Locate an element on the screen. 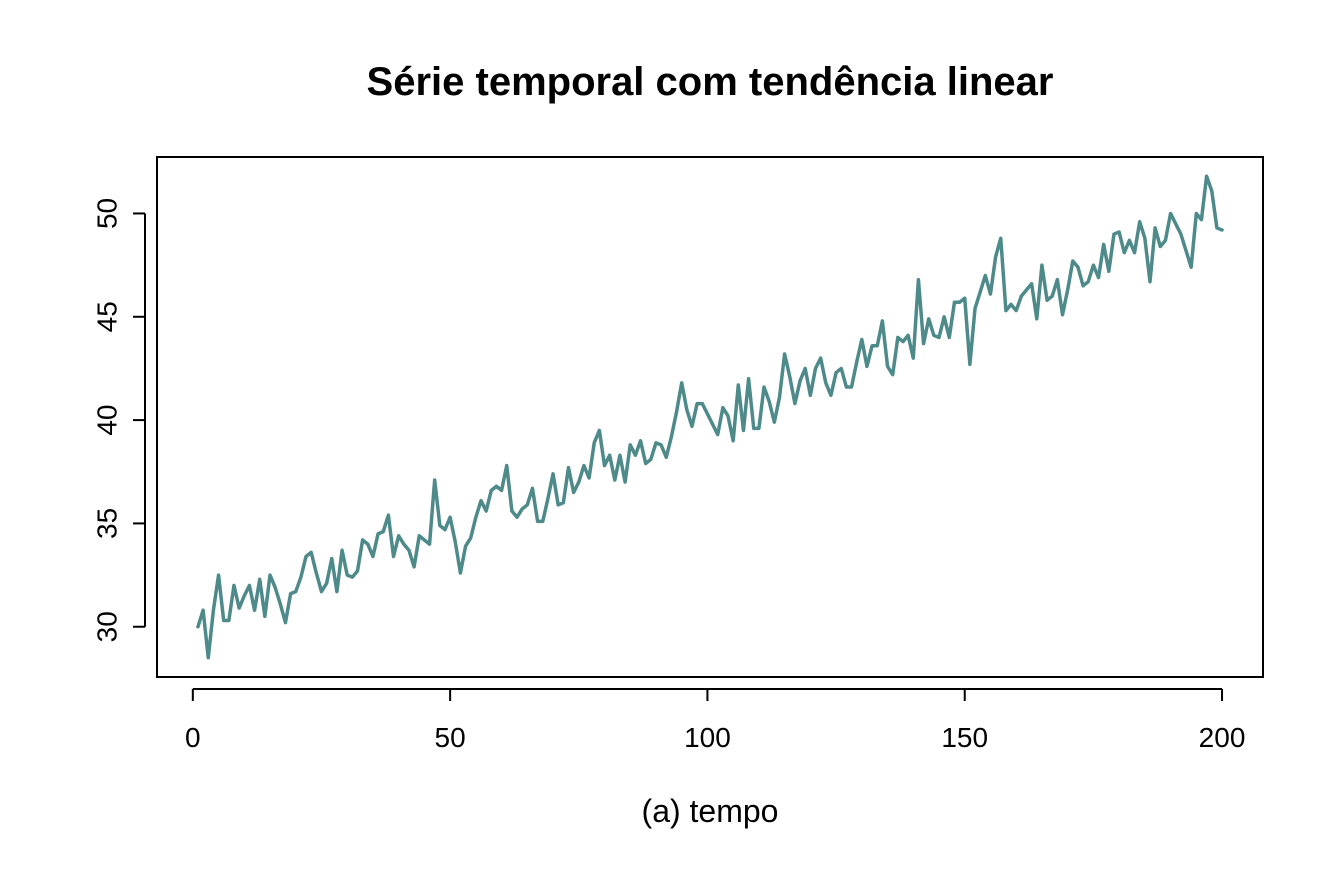  x-axis-label: (a) tempo is located at coordinates (710, 811).